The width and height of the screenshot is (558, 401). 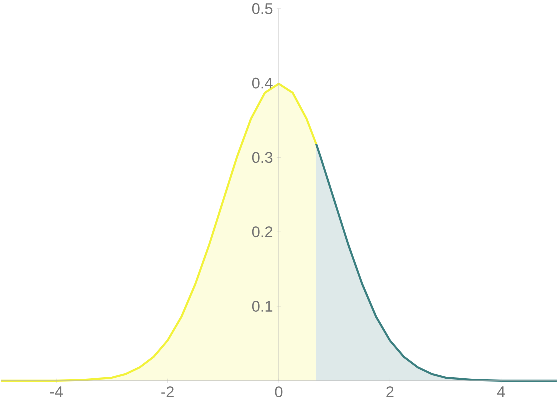 I want to click on y-tick-label: 0.5, so click(x=262, y=8).